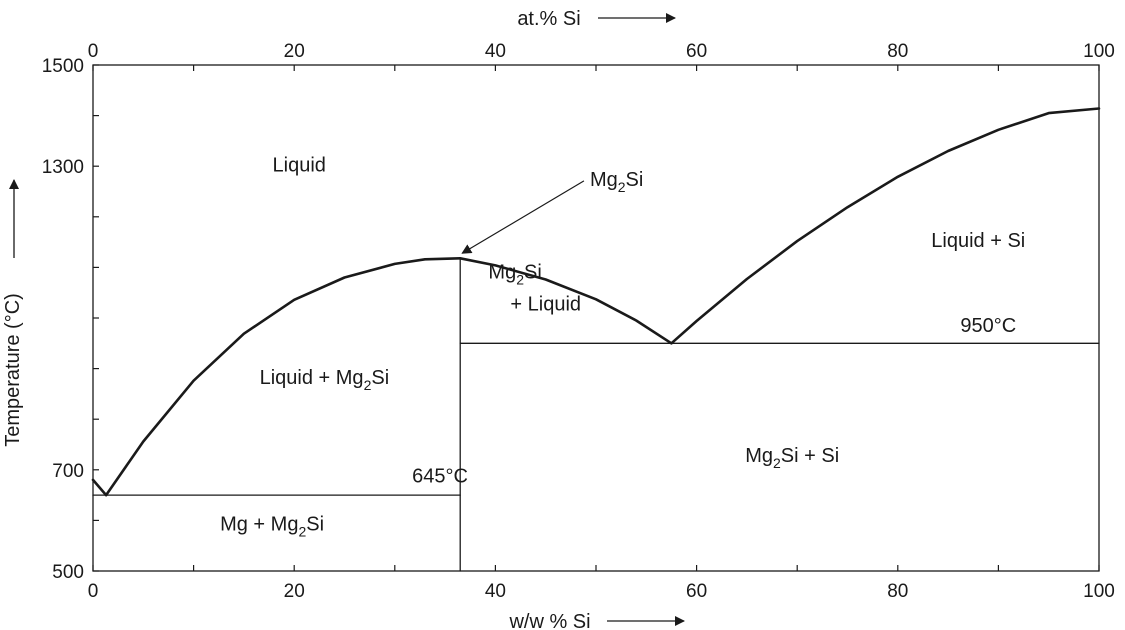  Describe the element at coordinates (495, 591) in the screenshot. I see `x-tick-label: 40` at that location.